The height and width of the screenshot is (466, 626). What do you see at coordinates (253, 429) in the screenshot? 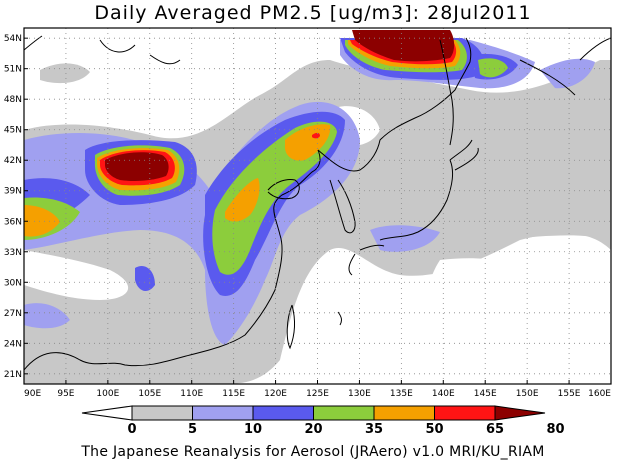
I see `colorbar-label: 10` at bounding box center [253, 429].